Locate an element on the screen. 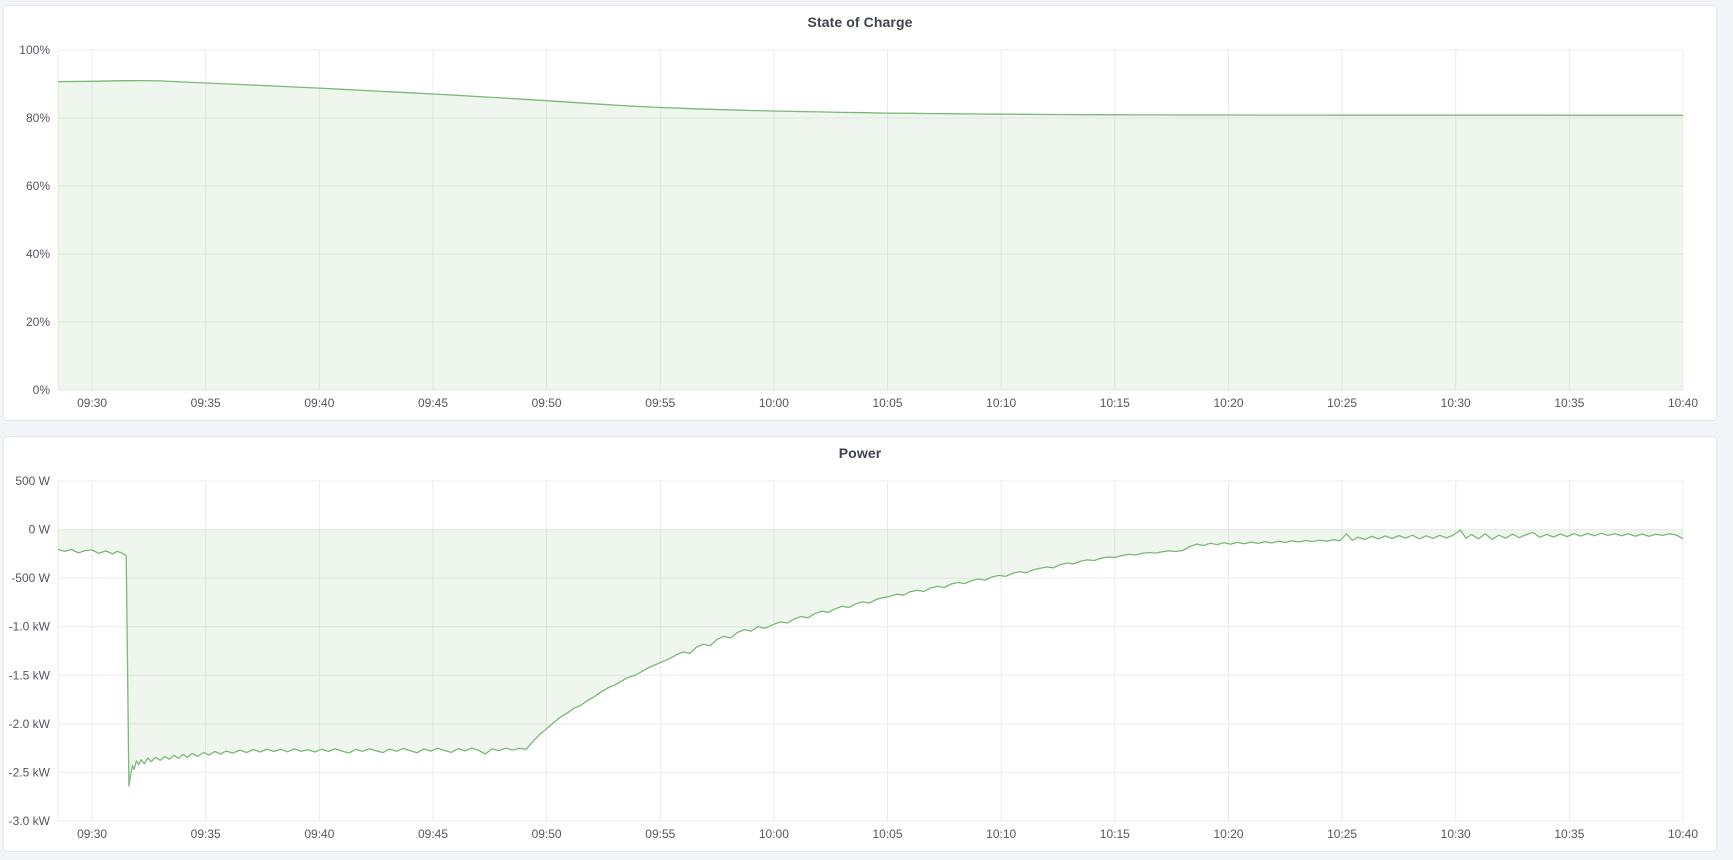 The height and width of the screenshot is (860, 1733). svg-text: 60% is located at coordinates (38, 186).